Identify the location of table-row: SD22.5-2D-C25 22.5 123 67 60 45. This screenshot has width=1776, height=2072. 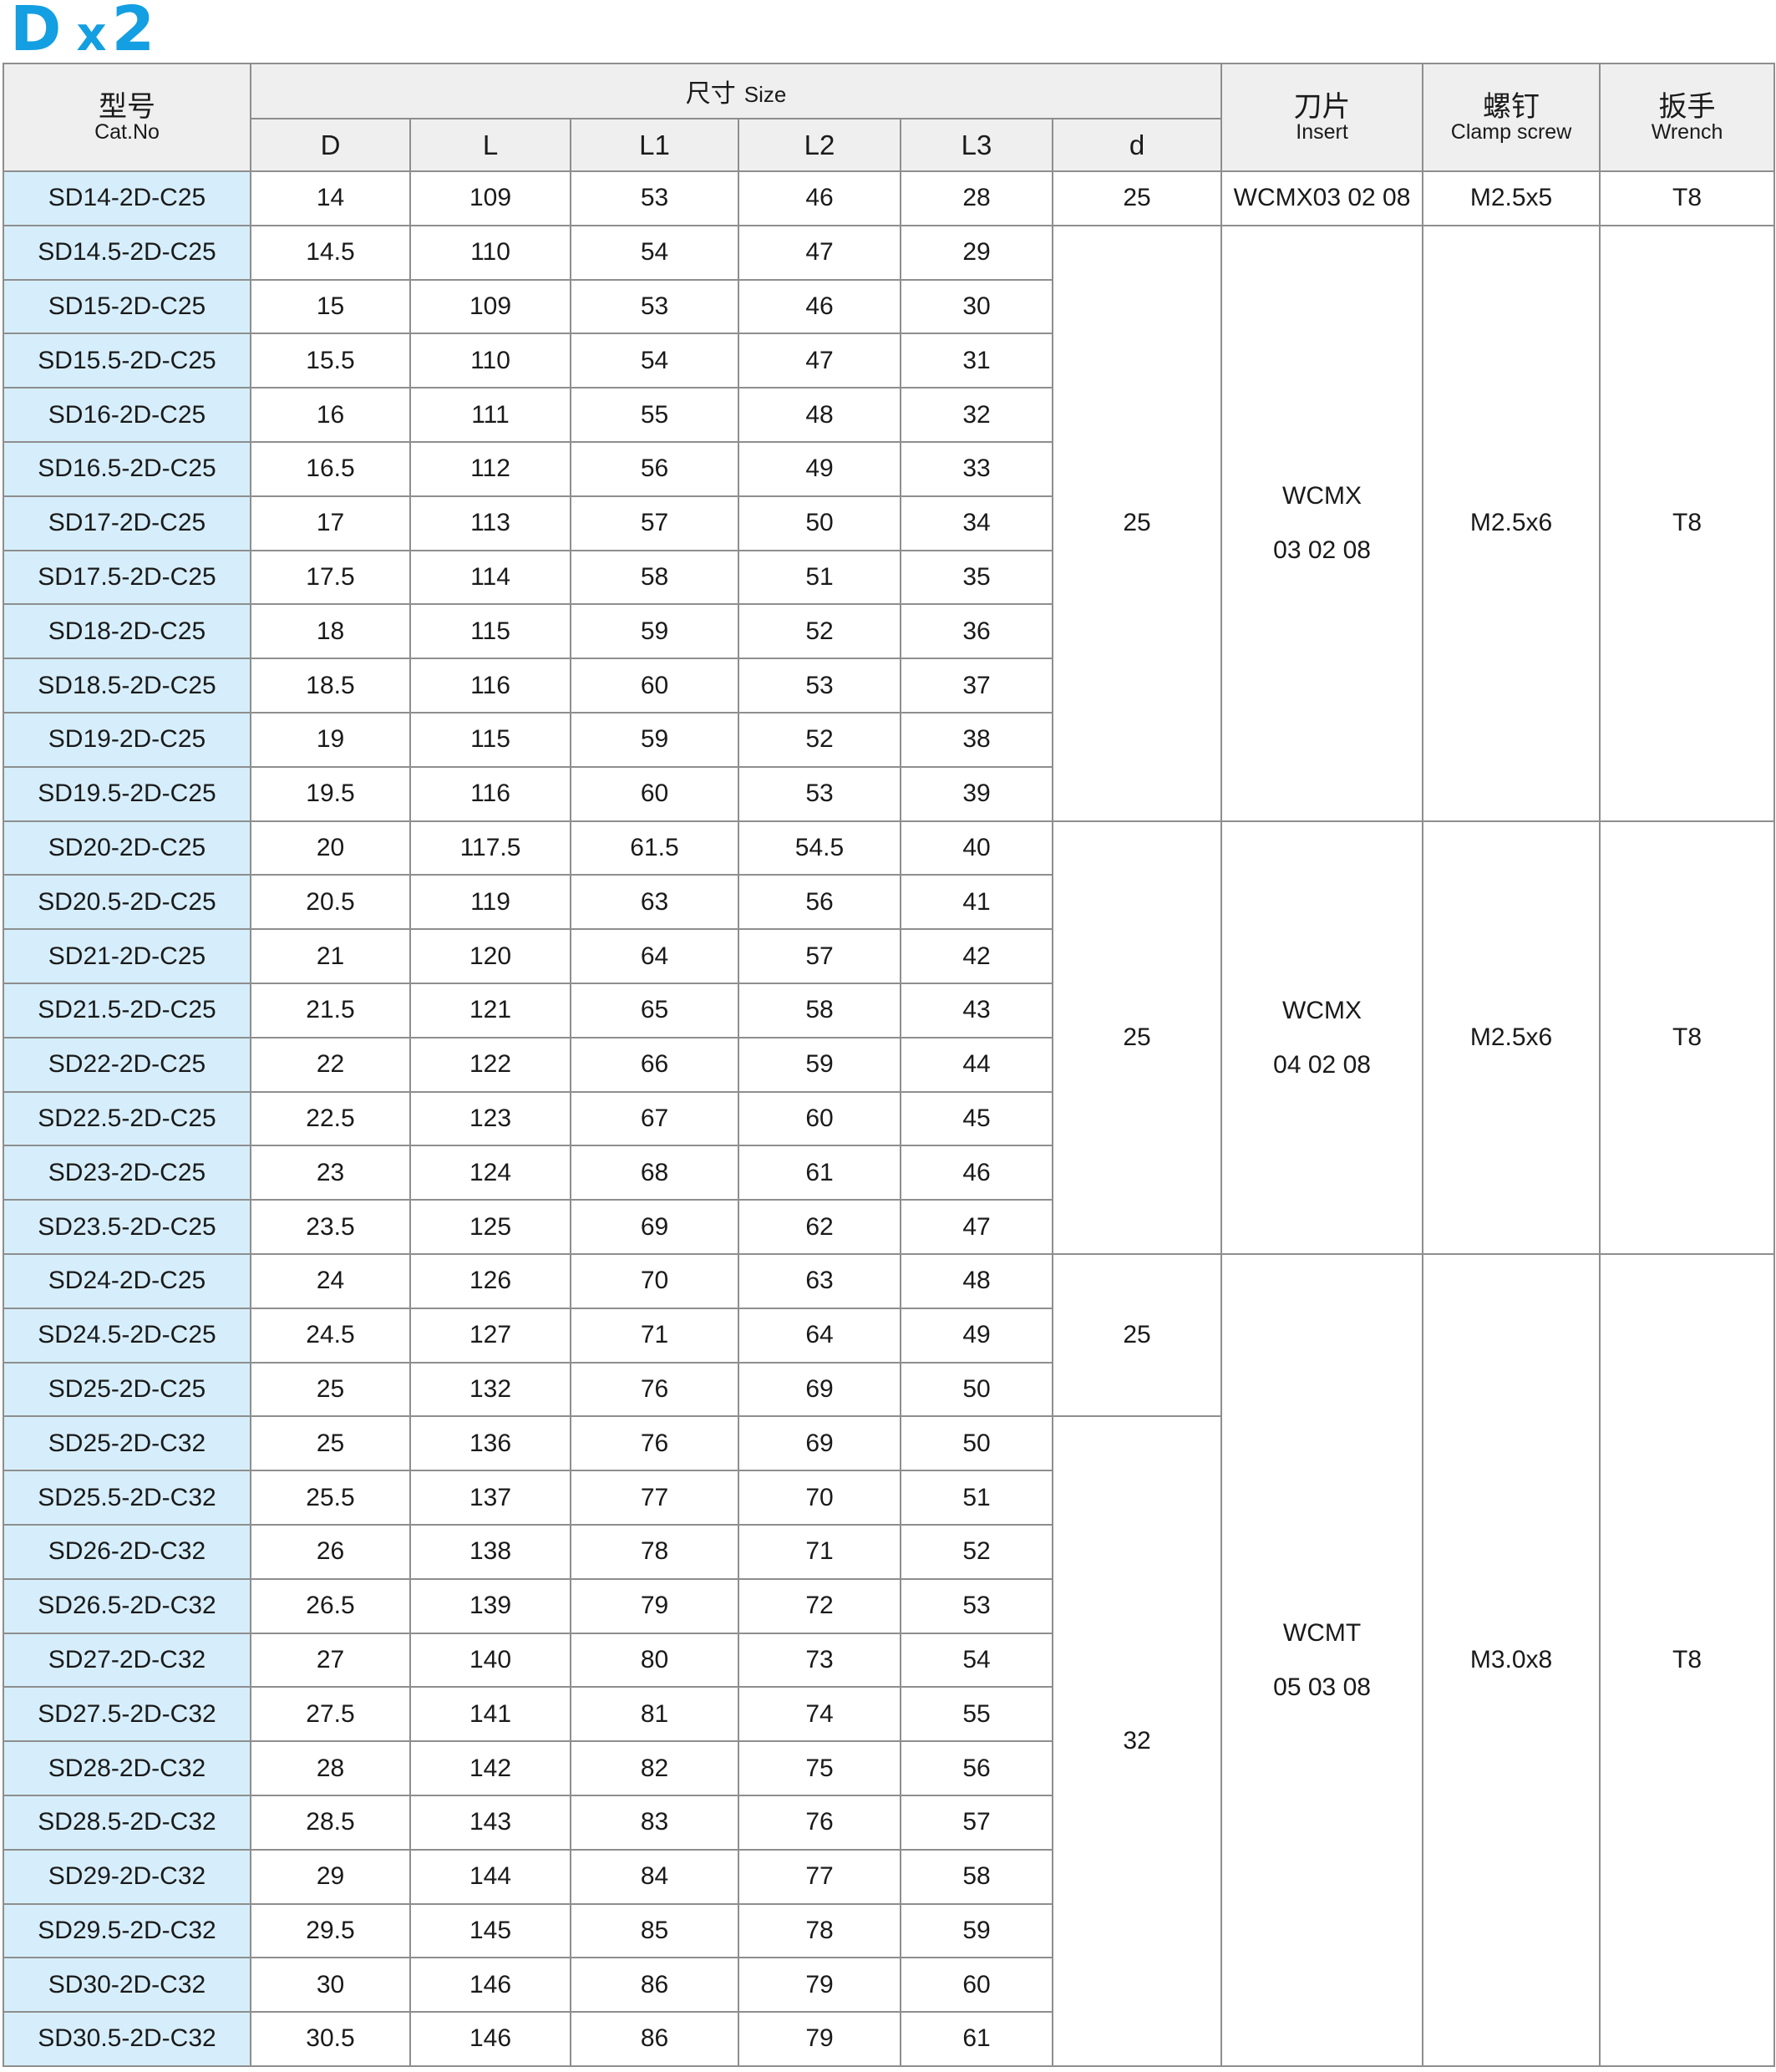
(888, 1118).